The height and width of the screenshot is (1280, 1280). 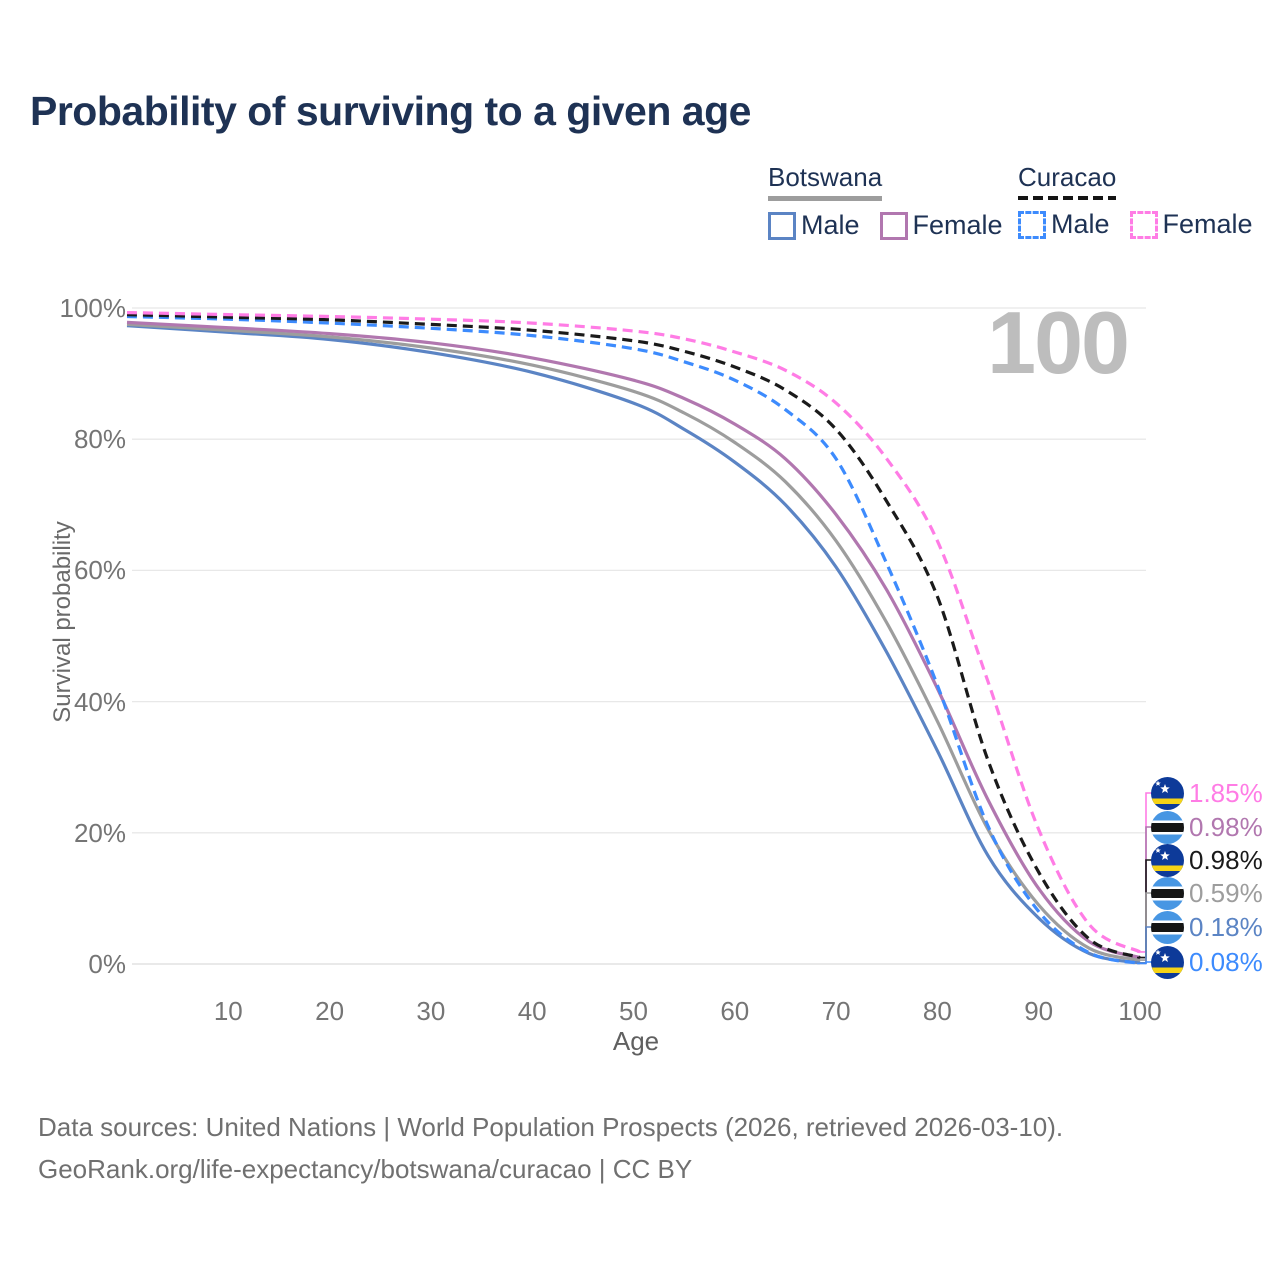 I want to click on legend-item-botswana-male: Male, so click(x=814, y=225).